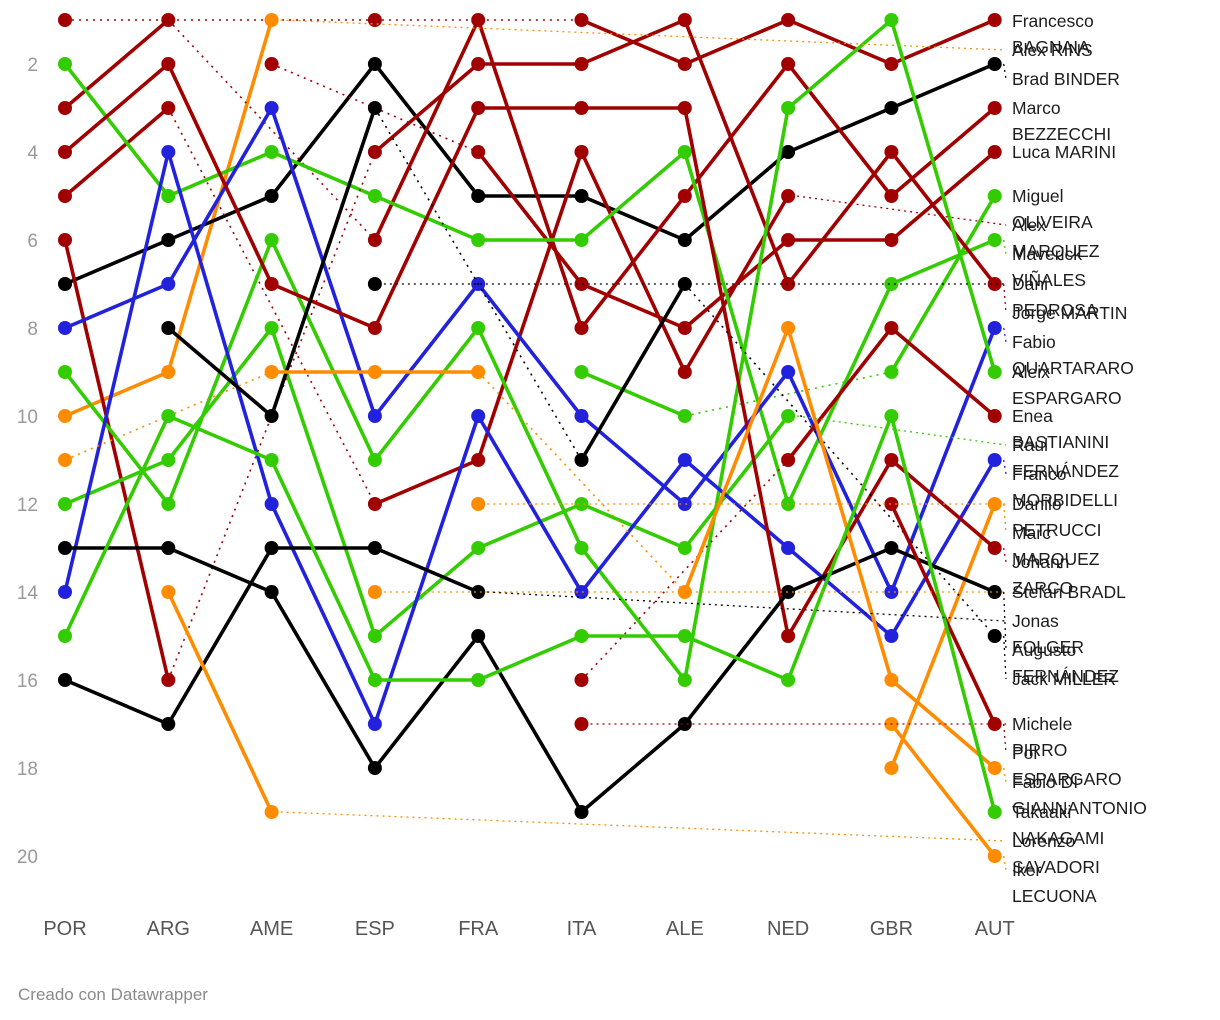 The image size is (1220, 1020). What do you see at coordinates (64, 929) in the screenshot?
I see `x-axis-category-label: POR` at bounding box center [64, 929].